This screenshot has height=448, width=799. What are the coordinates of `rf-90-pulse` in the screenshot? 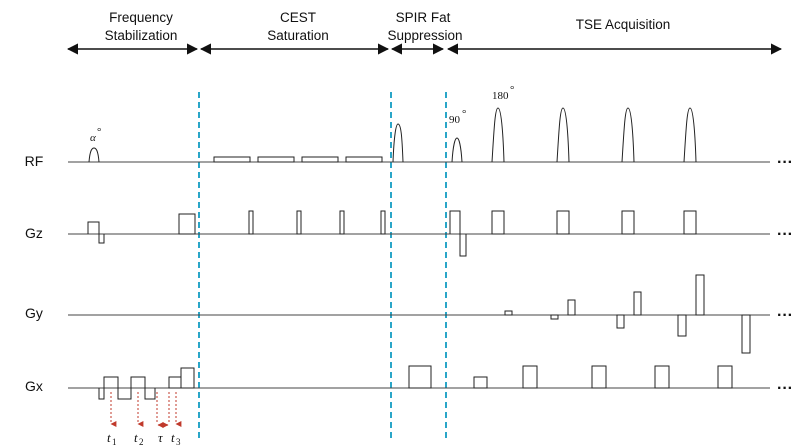 It's located at (457, 150).